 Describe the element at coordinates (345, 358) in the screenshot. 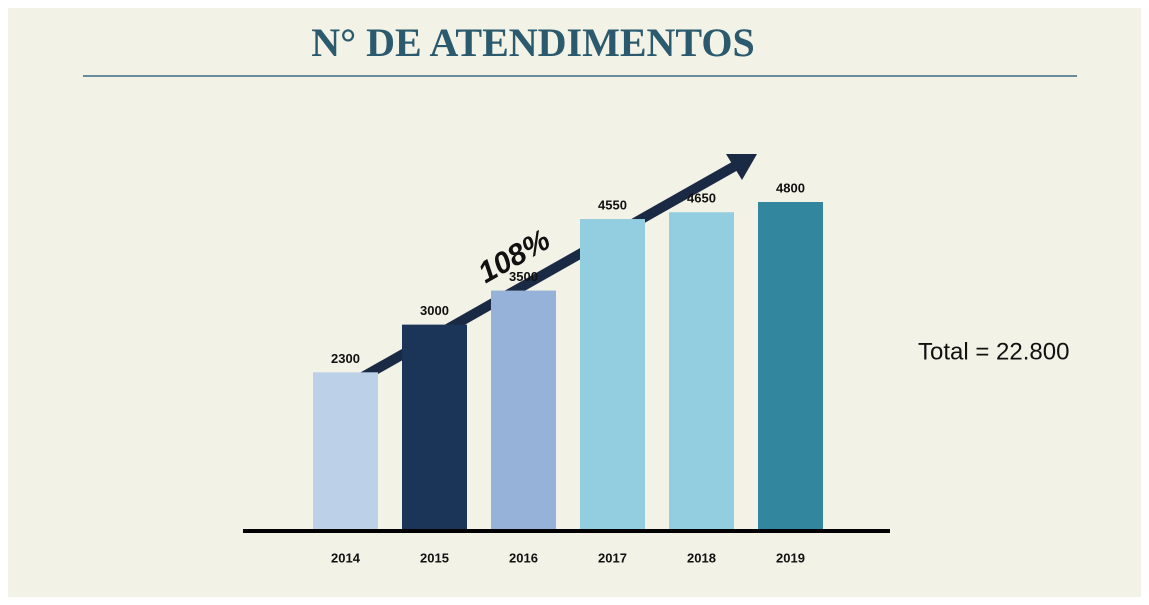

I see `value-label: 2300` at that location.